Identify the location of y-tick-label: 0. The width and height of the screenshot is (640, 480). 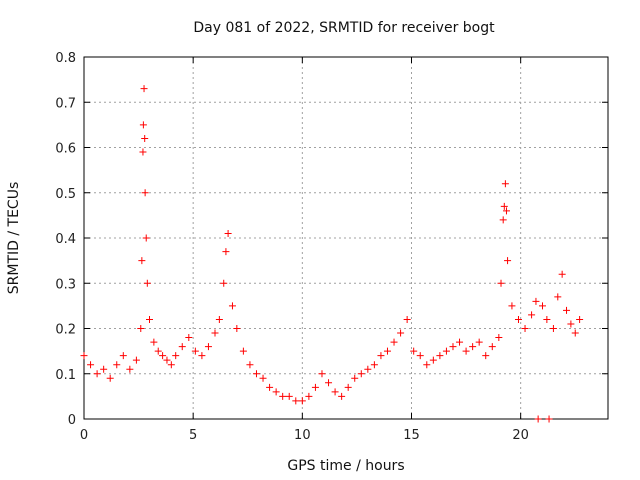
(72, 420).